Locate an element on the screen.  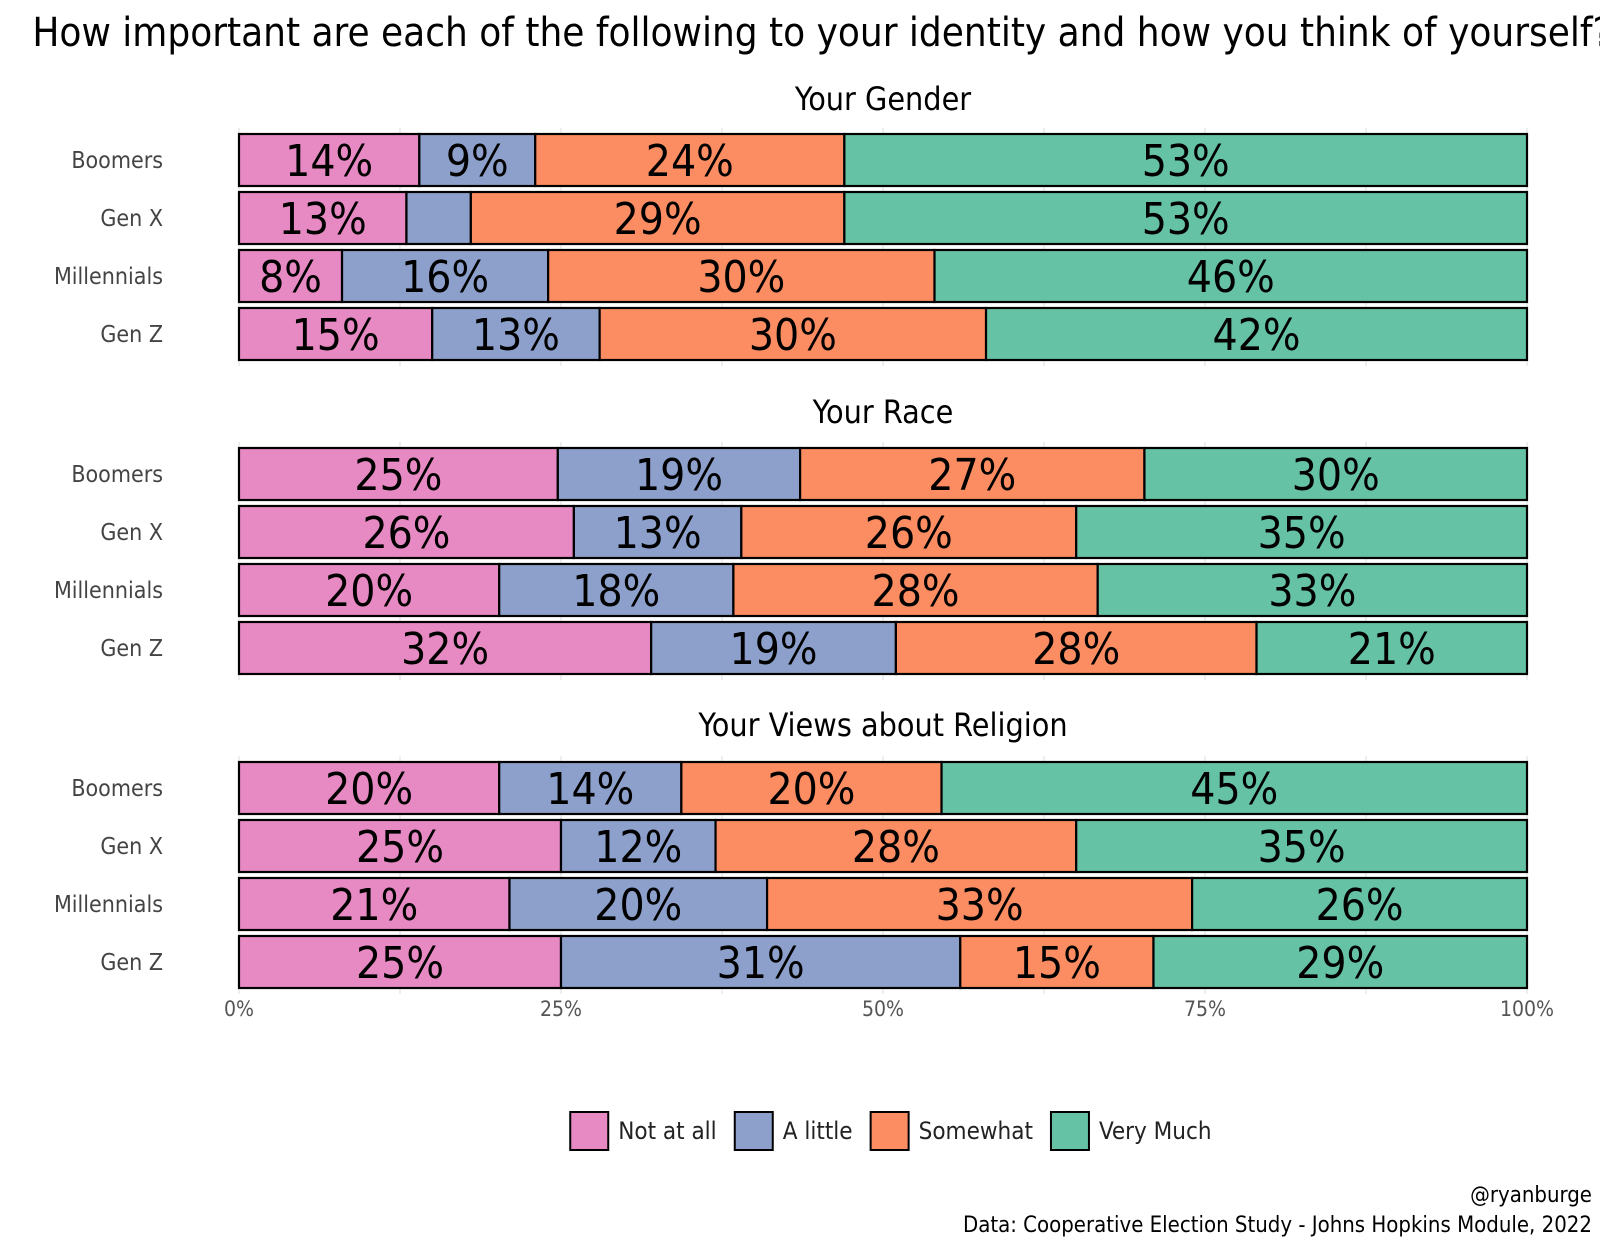
data-label: 18% is located at coordinates (616, 591).